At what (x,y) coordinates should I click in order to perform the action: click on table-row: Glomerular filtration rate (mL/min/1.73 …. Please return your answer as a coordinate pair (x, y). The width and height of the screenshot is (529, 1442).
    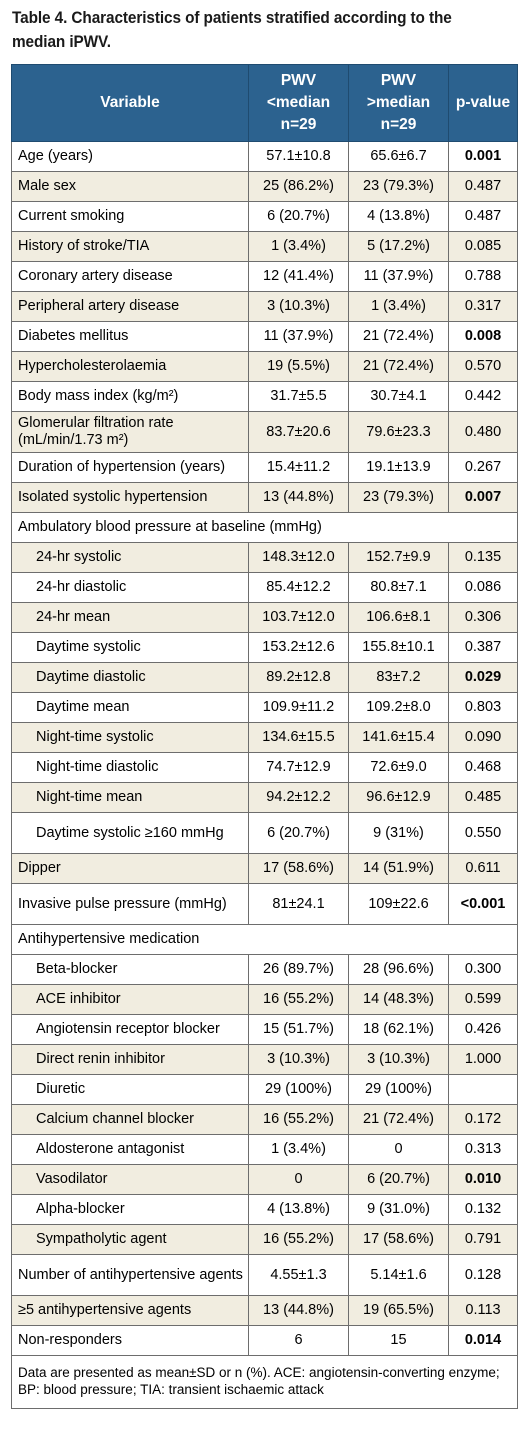
    Looking at the image, I should click on (264, 432).